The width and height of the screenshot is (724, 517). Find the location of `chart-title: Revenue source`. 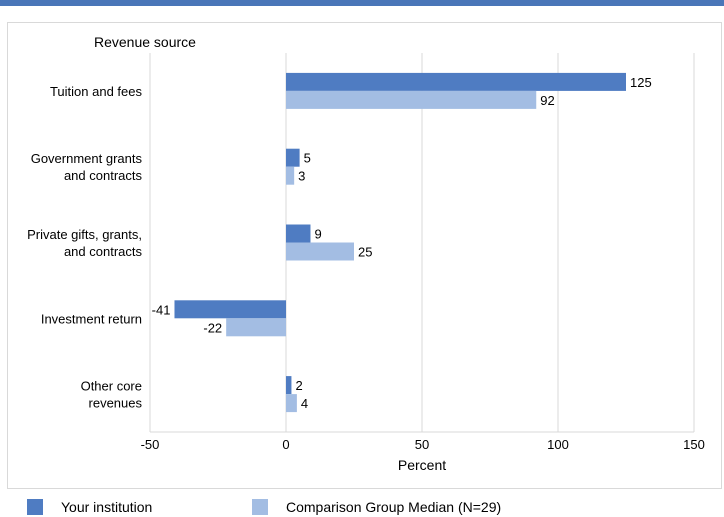

chart-title: Revenue source is located at coordinates (145, 42).